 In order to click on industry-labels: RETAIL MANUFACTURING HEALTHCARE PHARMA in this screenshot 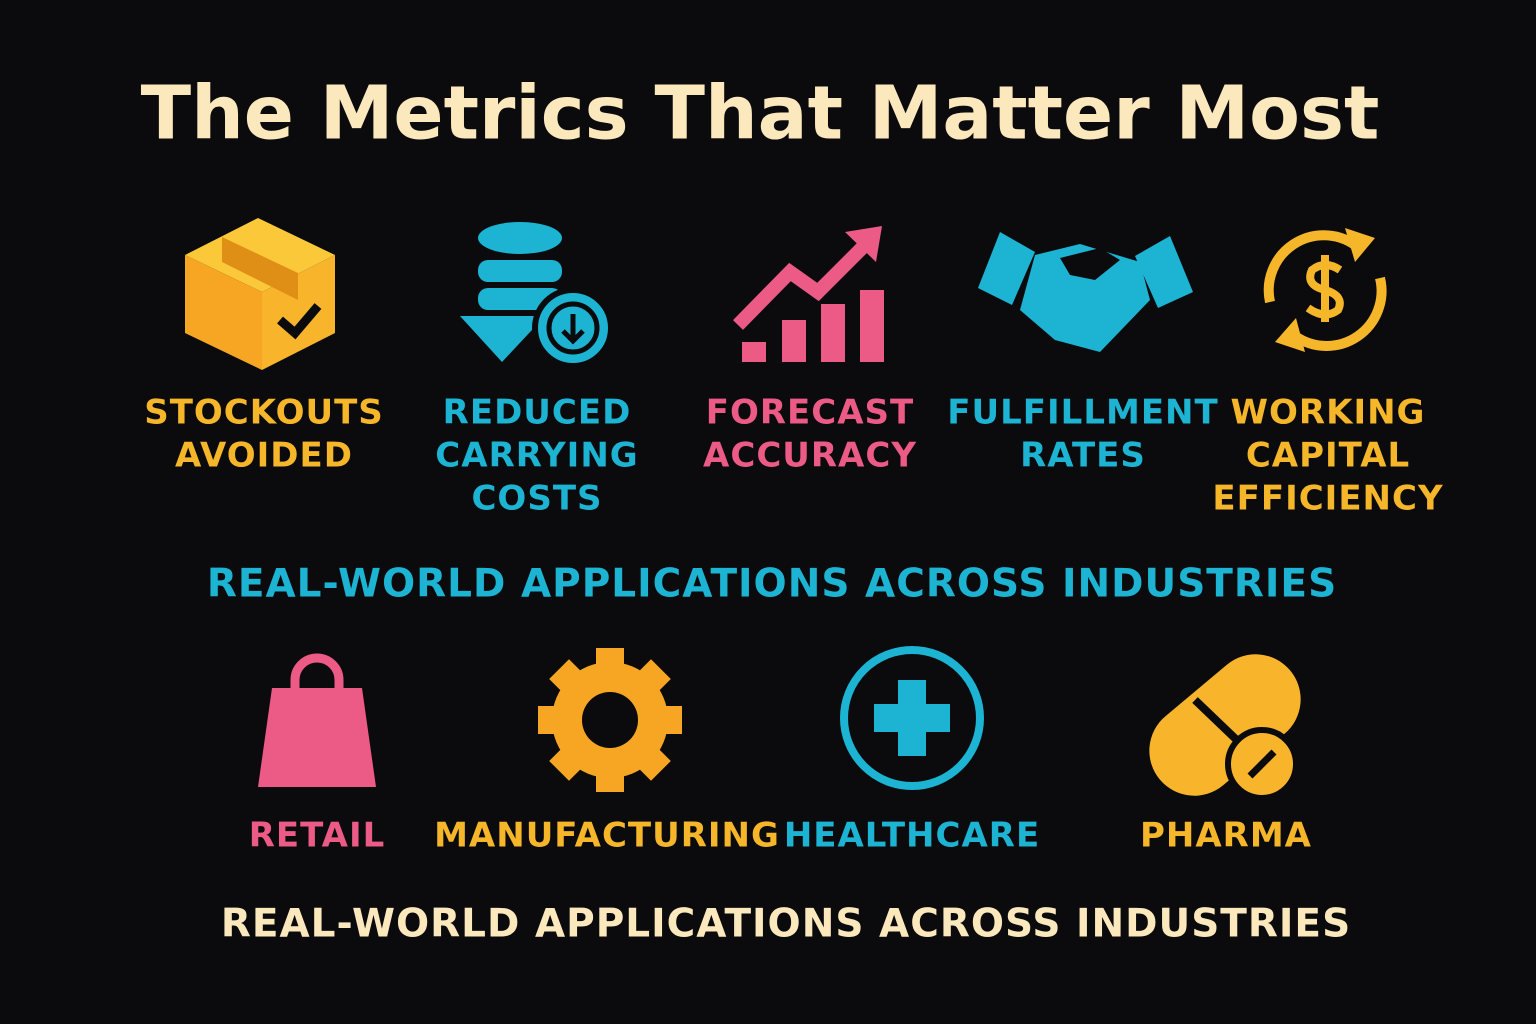, I will do `click(780, 836)`.